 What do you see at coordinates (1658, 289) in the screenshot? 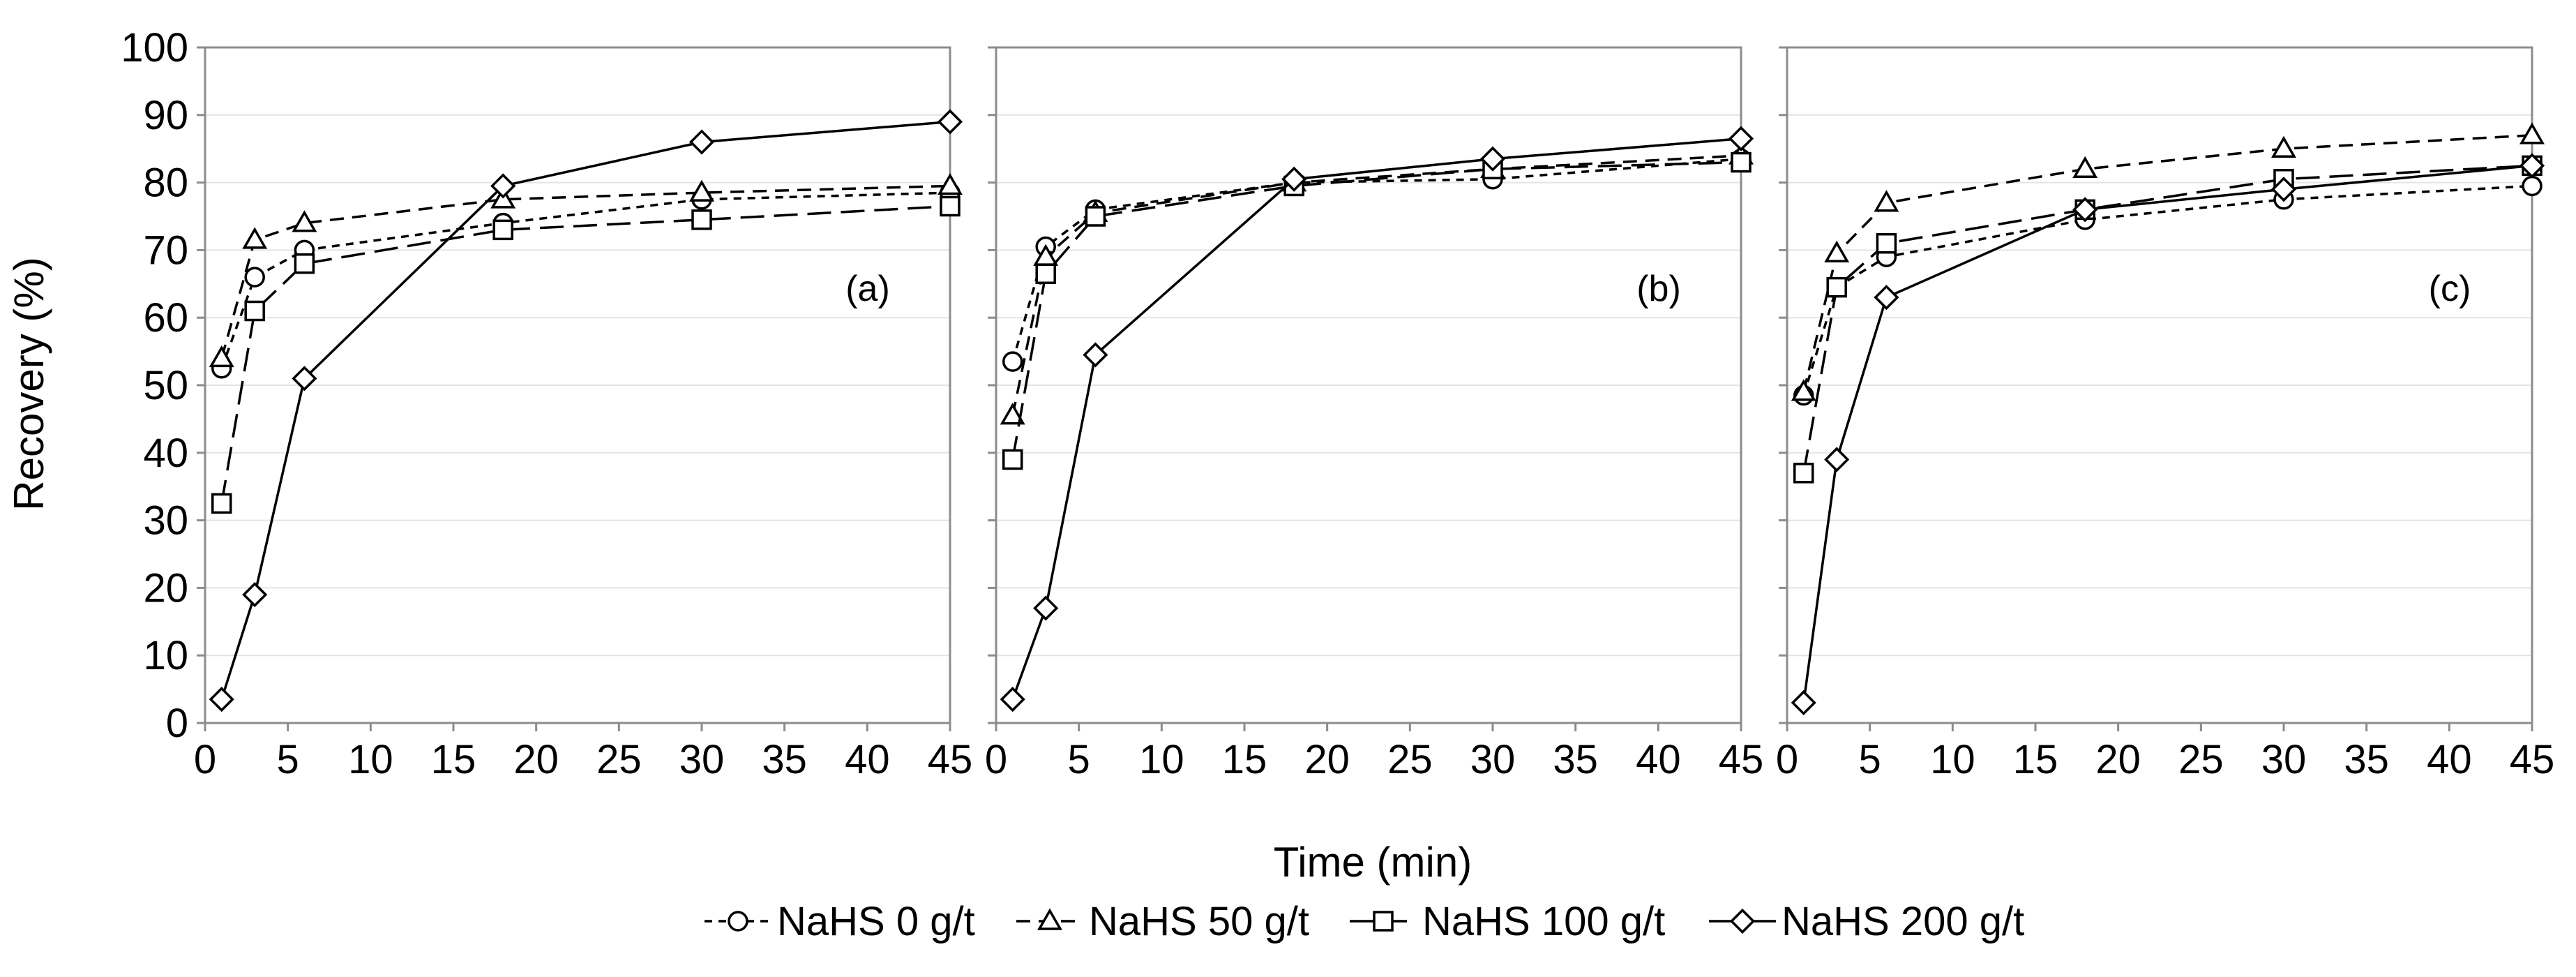
I see `panel-b-label: (b)` at bounding box center [1658, 289].